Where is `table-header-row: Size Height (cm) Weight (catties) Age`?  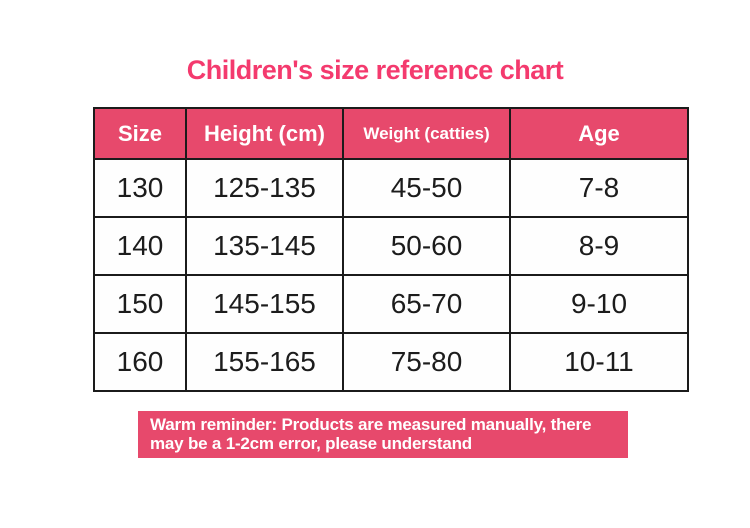 table-header-row: Size Height (cm) Weight (catties) Age is located at coordinates (391, 133).